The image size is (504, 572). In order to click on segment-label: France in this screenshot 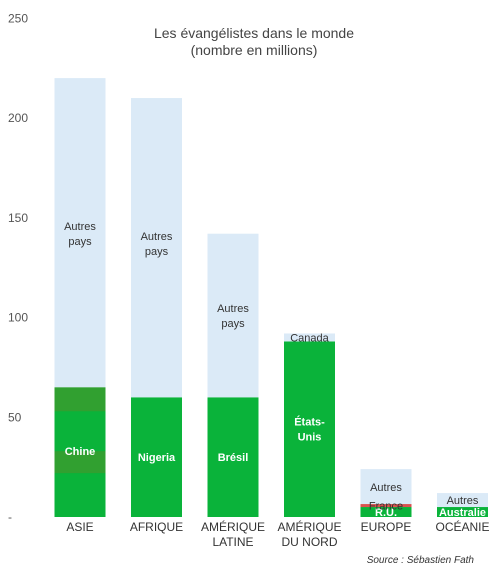, I will do `click(386, 506)`.